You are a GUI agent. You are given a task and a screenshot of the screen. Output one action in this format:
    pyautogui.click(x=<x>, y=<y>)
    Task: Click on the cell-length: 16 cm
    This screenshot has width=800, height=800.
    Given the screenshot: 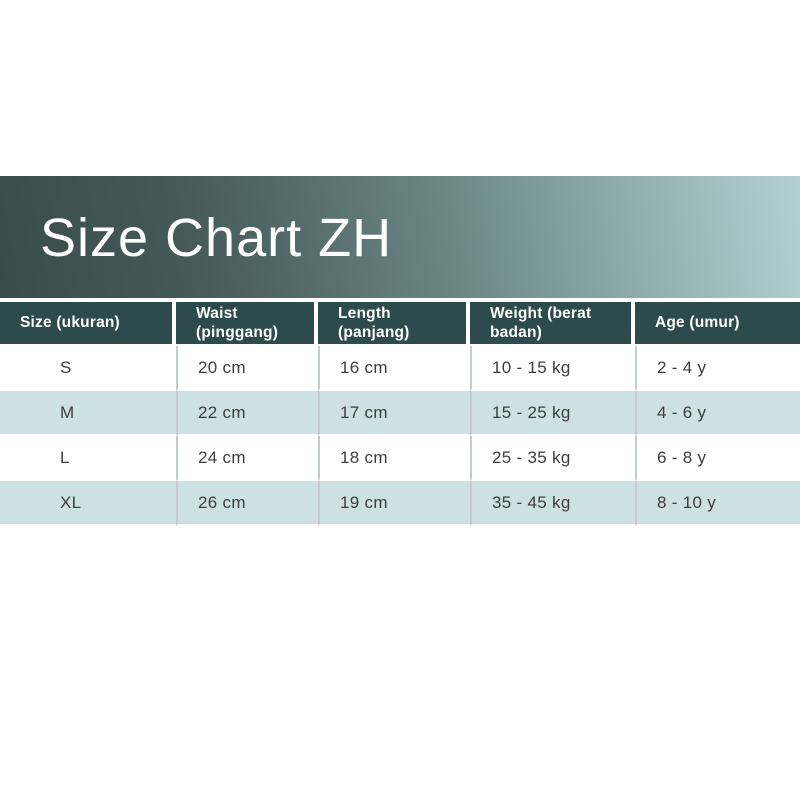 What is the action you would take?
    pyautogui.click(x=394, y=368)
    